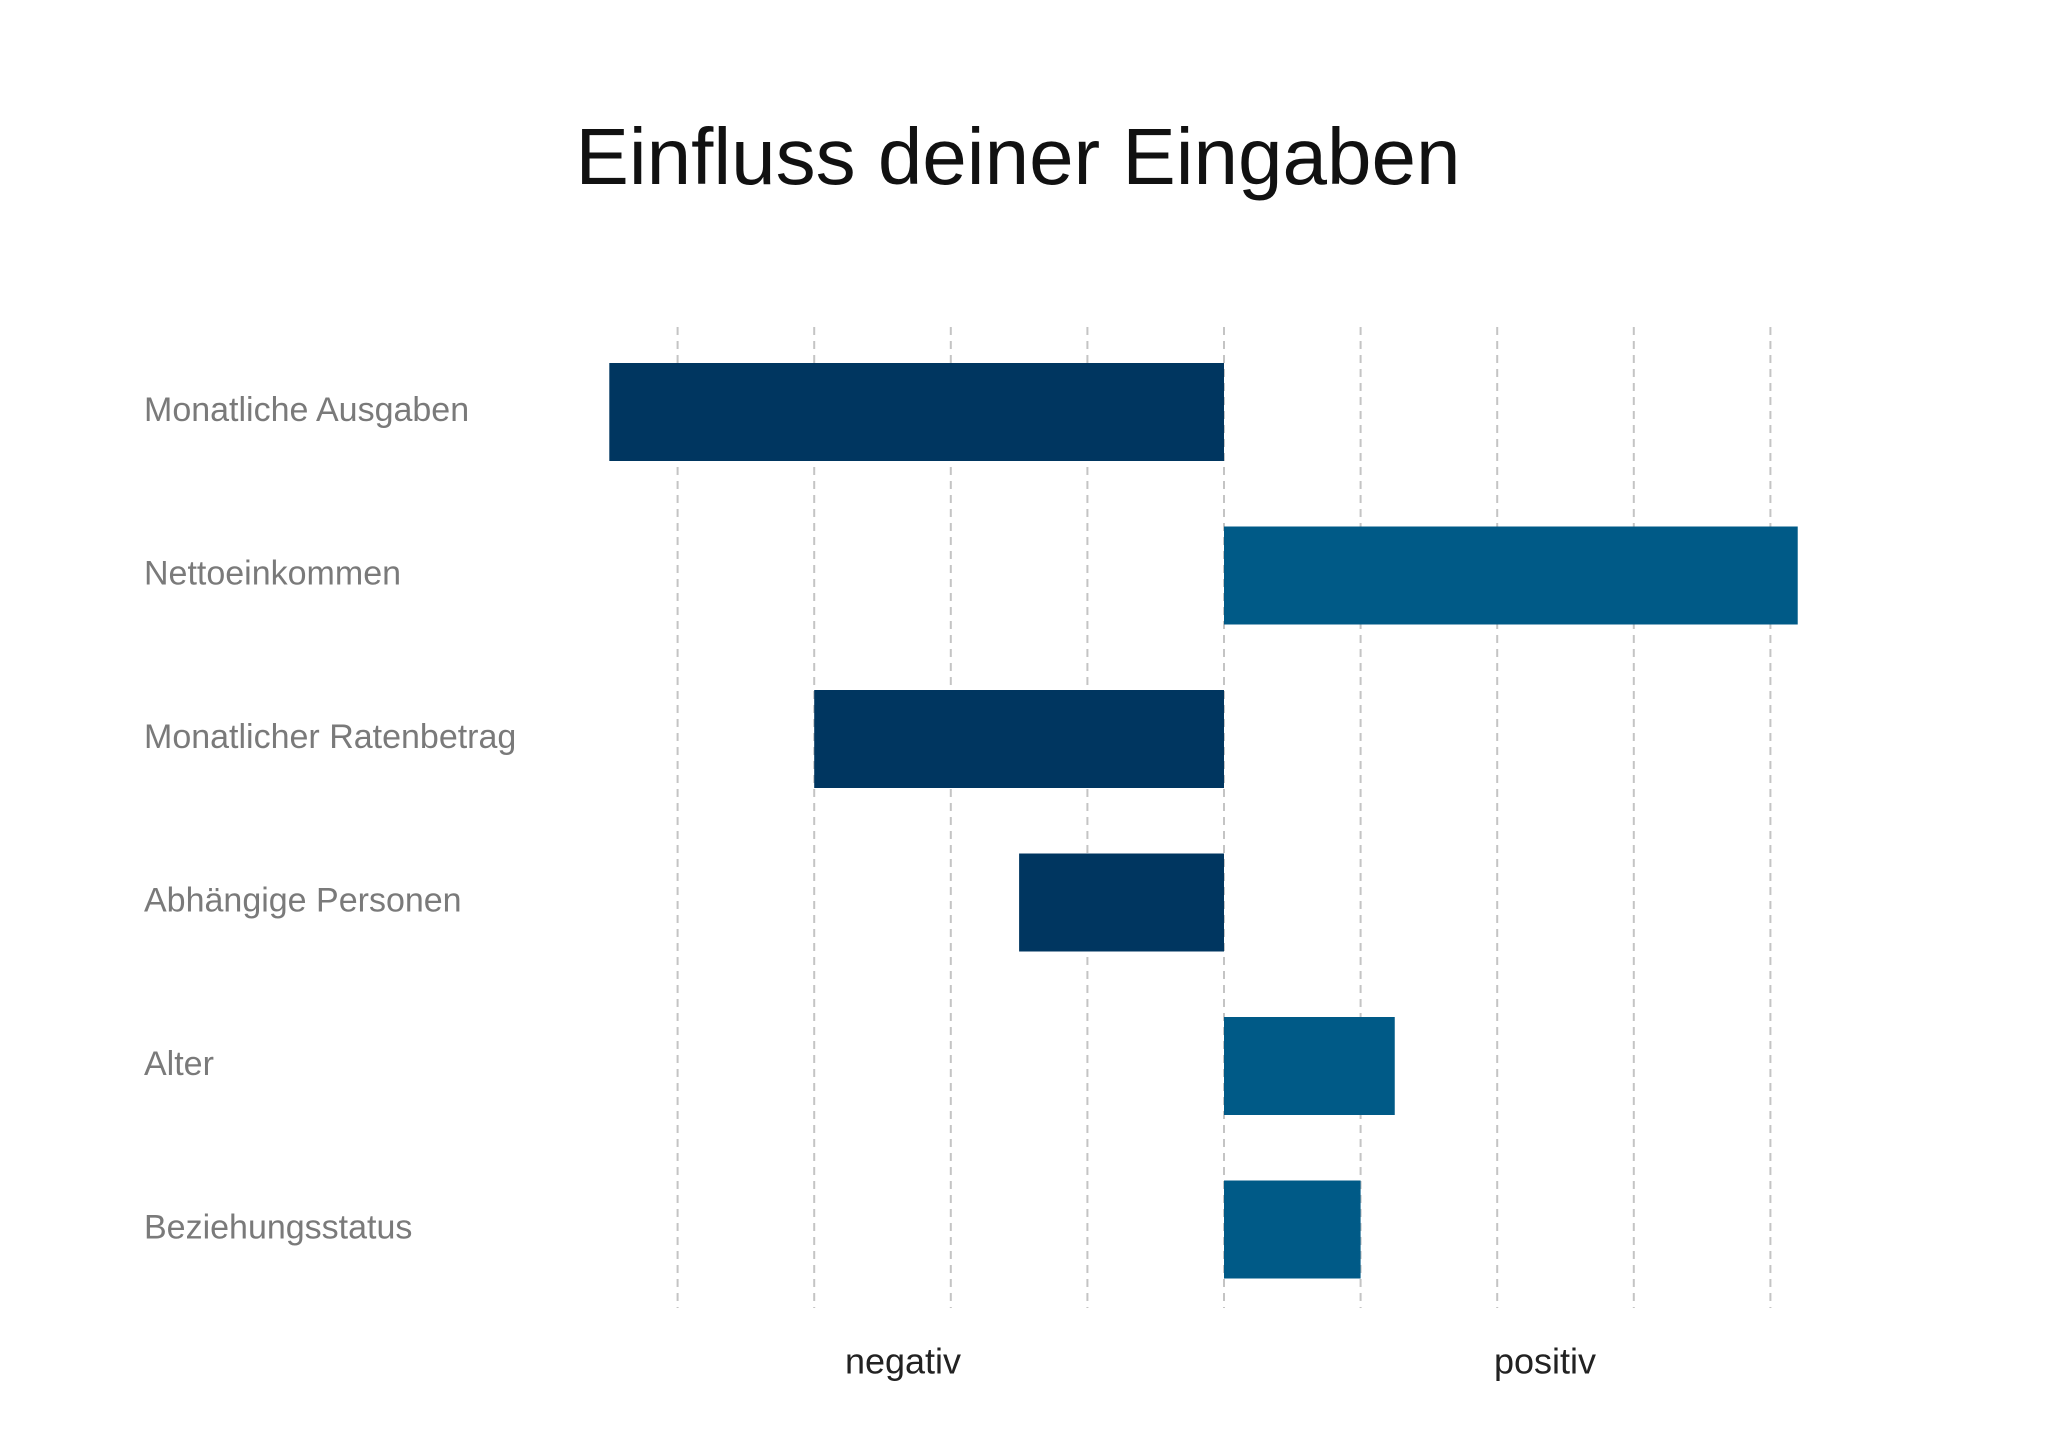 Image resolution: width=2051 pixels, height=1441 pixels. I want to click on category-label: Monatlicher Ratenbetrag, so click(330, 737).